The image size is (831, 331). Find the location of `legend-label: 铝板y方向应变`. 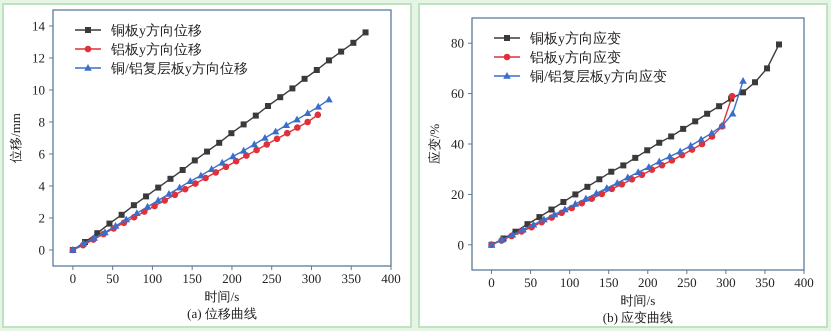

legend-label: 铝板y方向应变 is located at coordinates (575, 58).